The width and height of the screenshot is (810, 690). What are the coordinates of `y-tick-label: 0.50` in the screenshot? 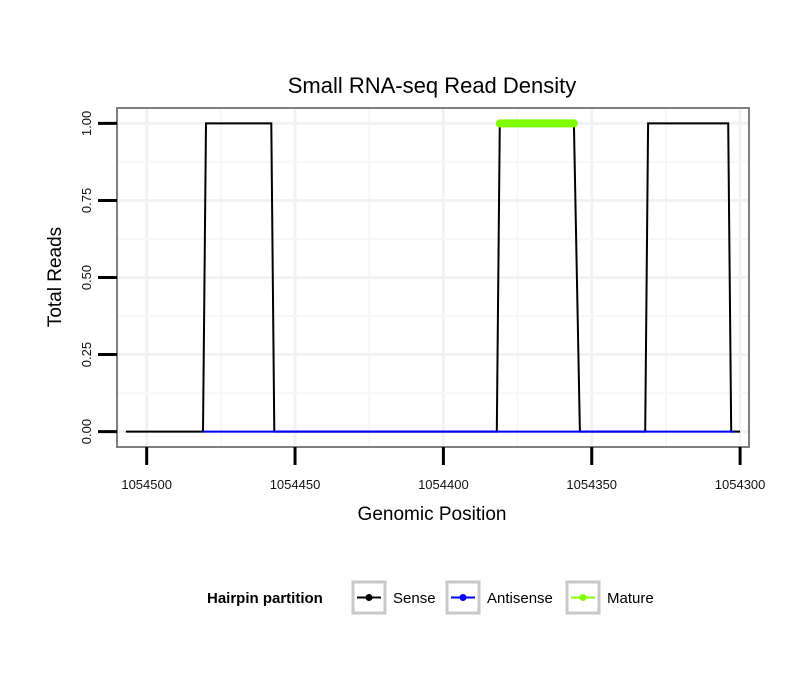 It's located at (86, 277).